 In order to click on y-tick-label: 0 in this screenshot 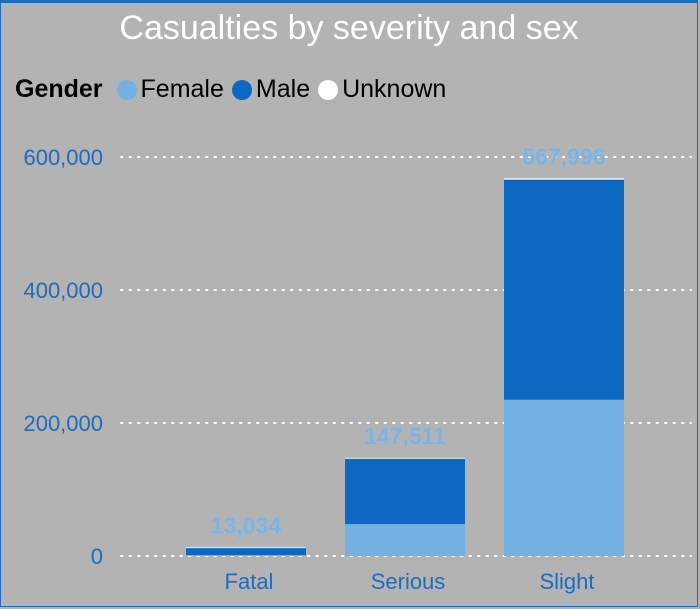, I will do `click(97, 556)`.